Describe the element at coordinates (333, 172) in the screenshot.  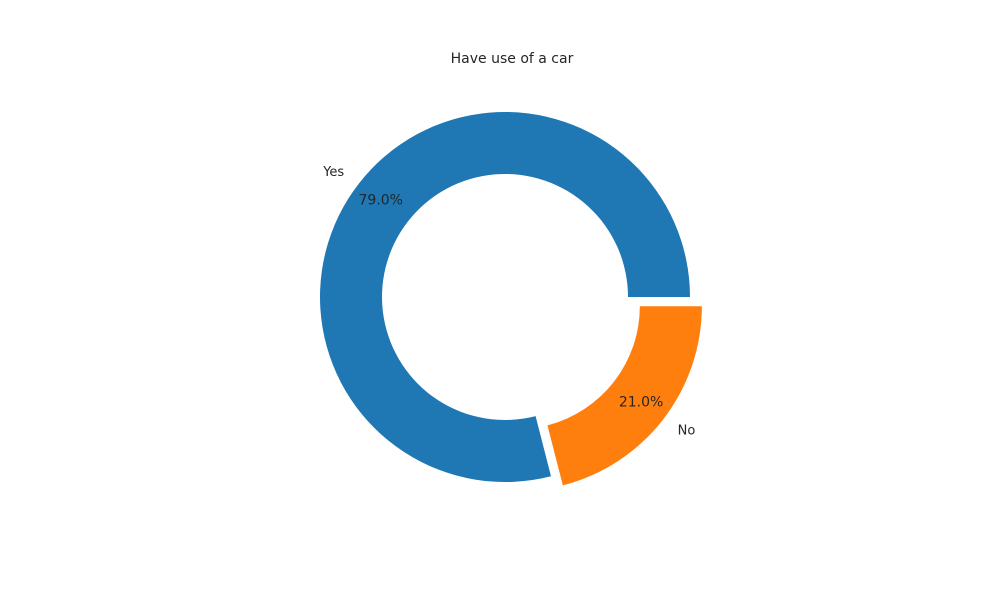
I see `slice-label-yes: Yes` at that location.